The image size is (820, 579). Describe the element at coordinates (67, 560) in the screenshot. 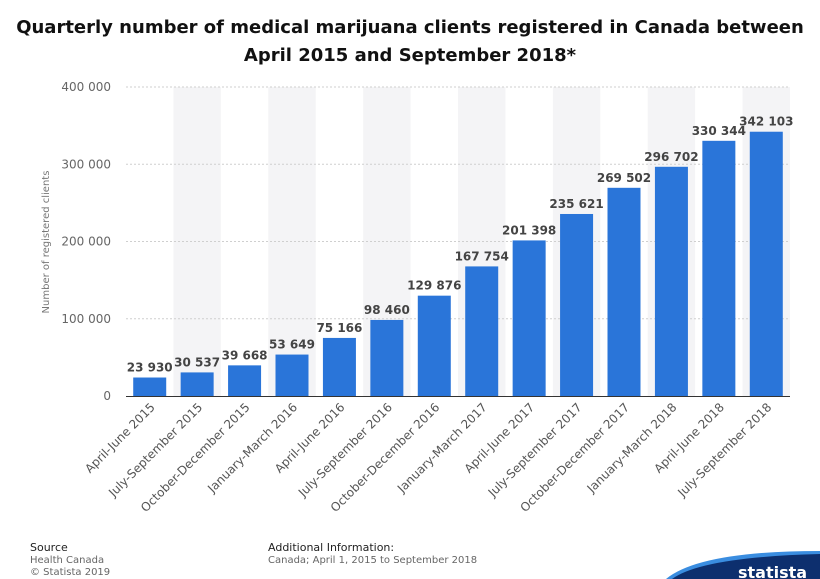

I see `source-line-1: Health Canada` at that location.